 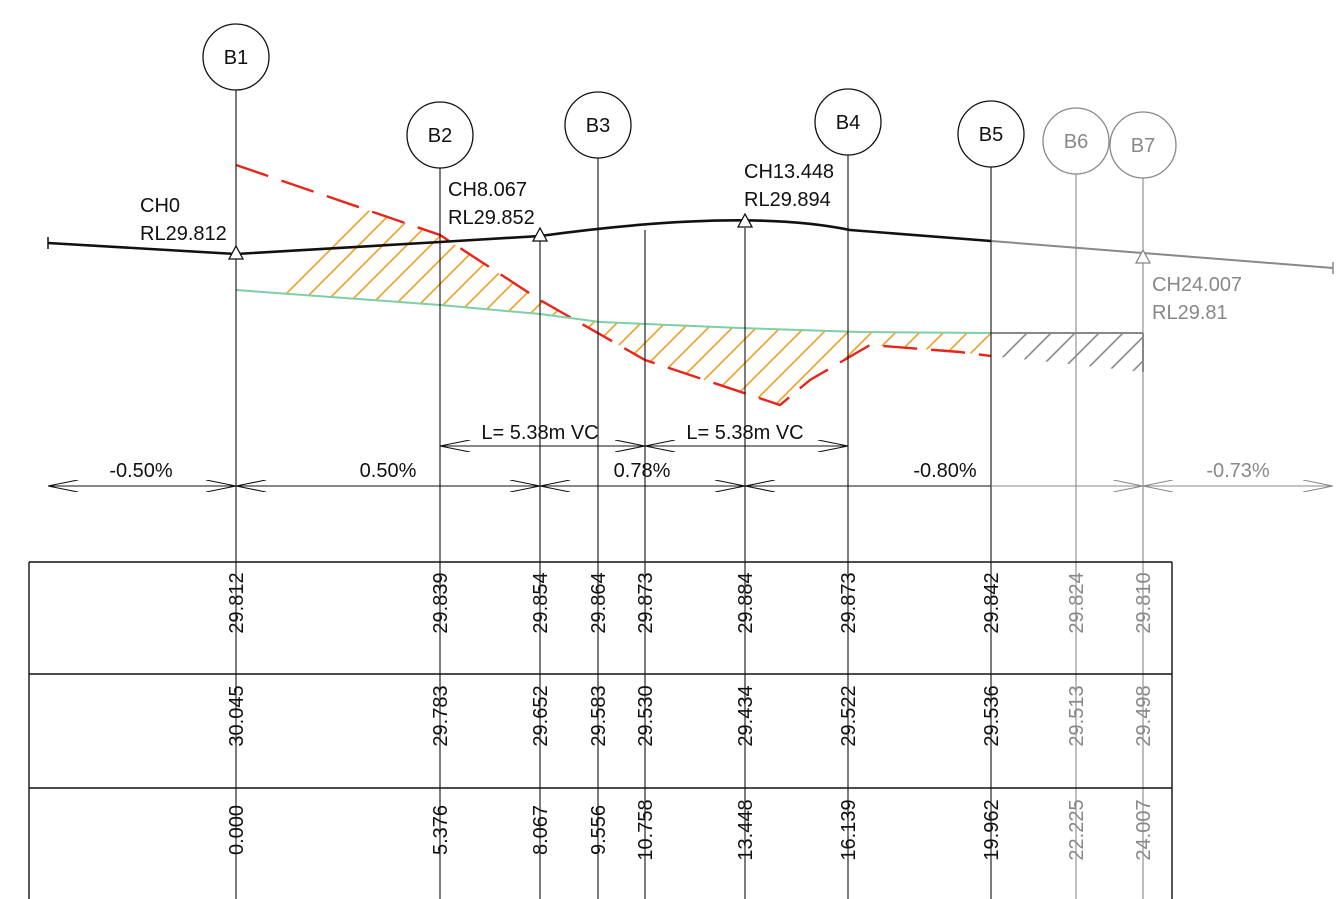 I want to click on annotation-ch0-chainage: CH0, so click(x=160, y=206).